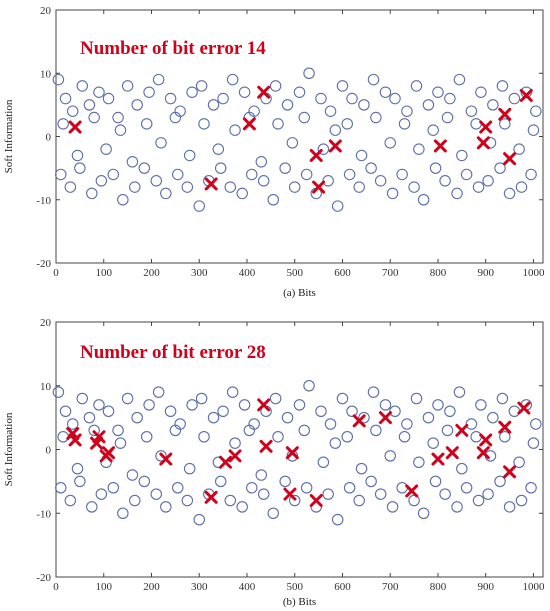 The height and width of the screenshot is (611, 550). What do you see at coordinates (49, 451) in the screenshot?
I see `y-tick-label: 0` at bounding box center [49, 451].